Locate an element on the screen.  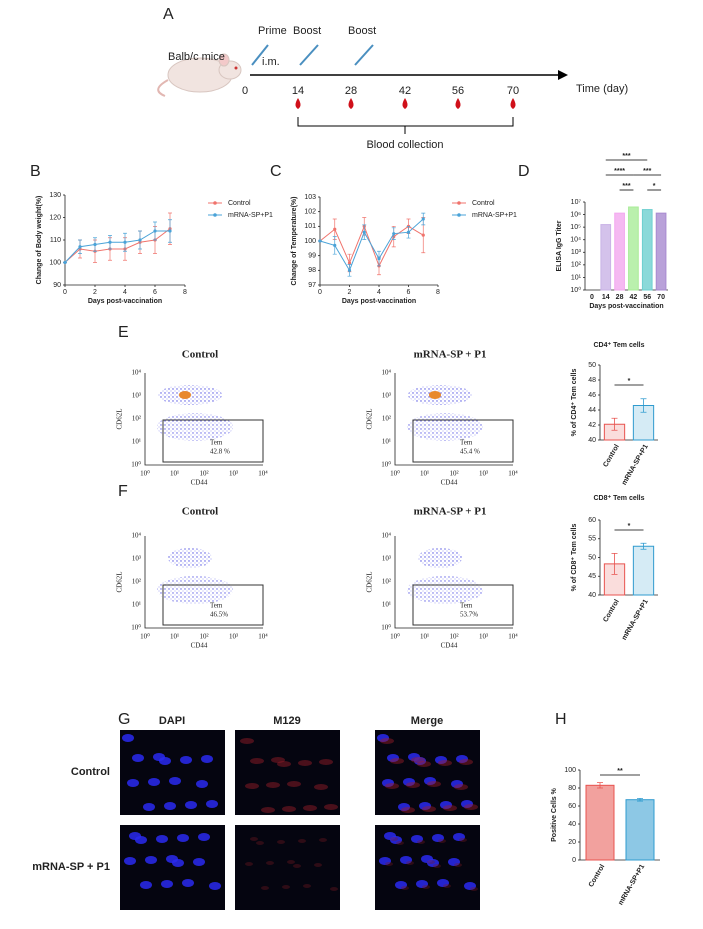
y-tick-label: 102 is located at coordinates (310, 212).